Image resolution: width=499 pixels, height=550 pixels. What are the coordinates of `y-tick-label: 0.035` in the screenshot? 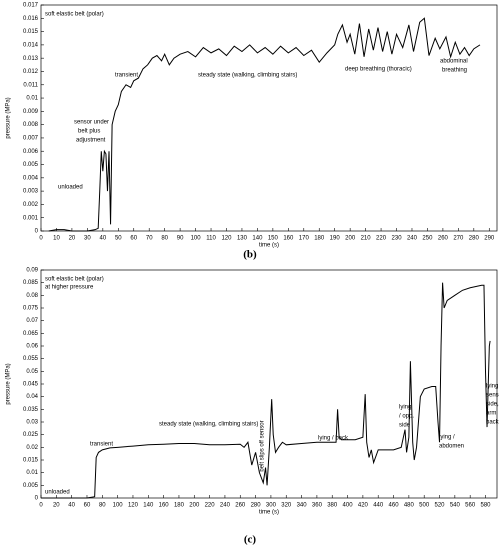 It's located at (31, 410).